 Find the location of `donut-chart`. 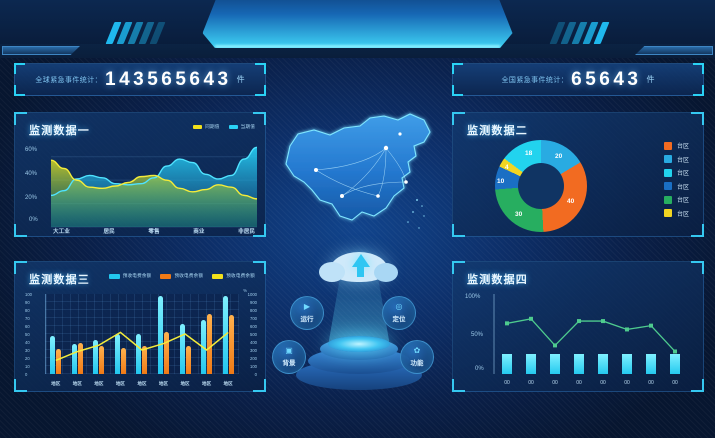

donut-chart is located at coordinates (541, 186).